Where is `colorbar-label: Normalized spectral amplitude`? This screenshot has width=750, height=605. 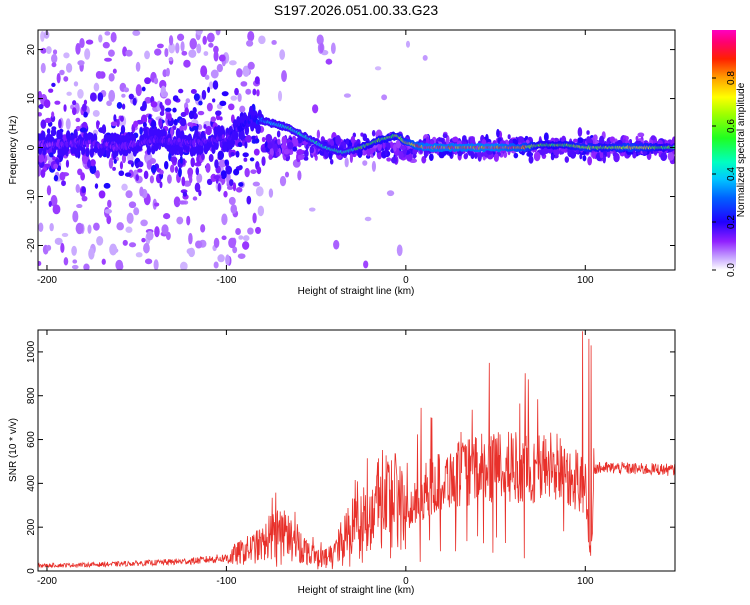 colorbar-label: Normalized spectral amplitude is located at coordinates (741, 149).